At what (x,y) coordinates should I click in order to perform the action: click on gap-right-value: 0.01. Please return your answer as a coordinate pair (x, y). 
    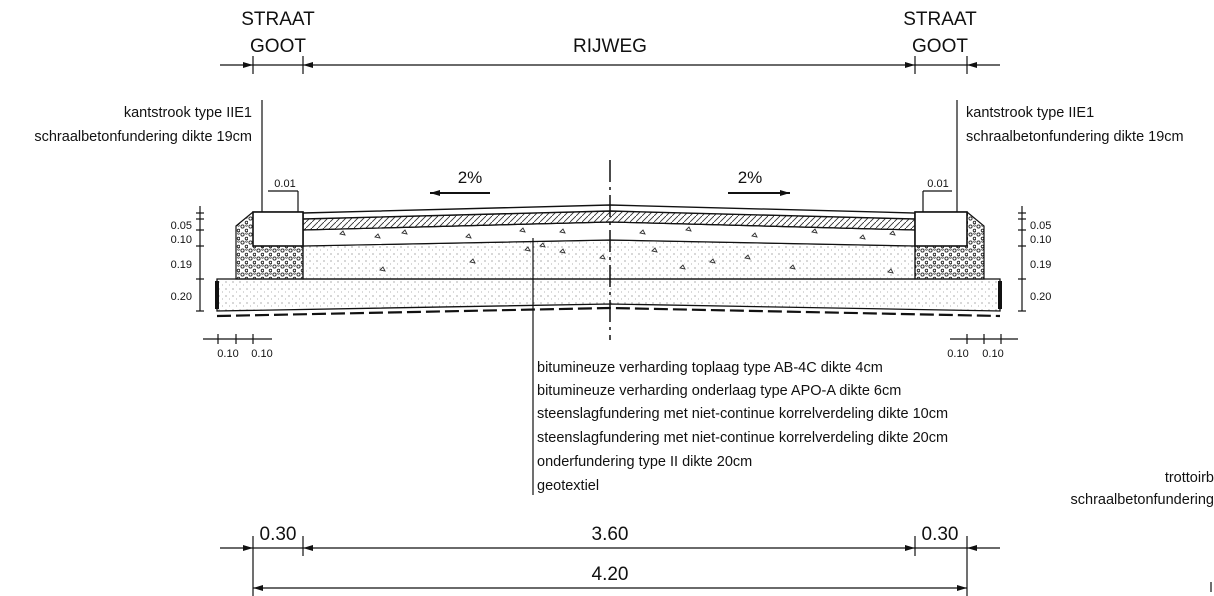
    Looking at the image, I should click on (937, 184).